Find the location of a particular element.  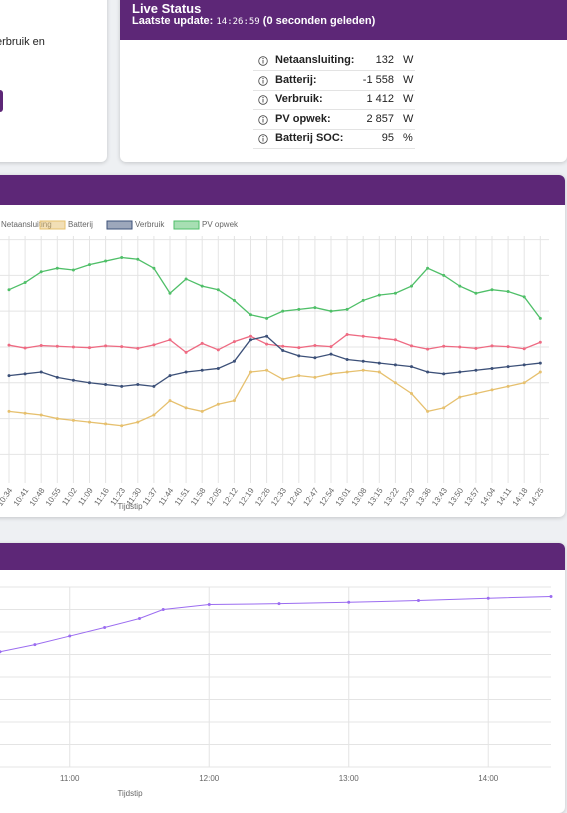

row-value: 132 is located at coordinates (384, 60).